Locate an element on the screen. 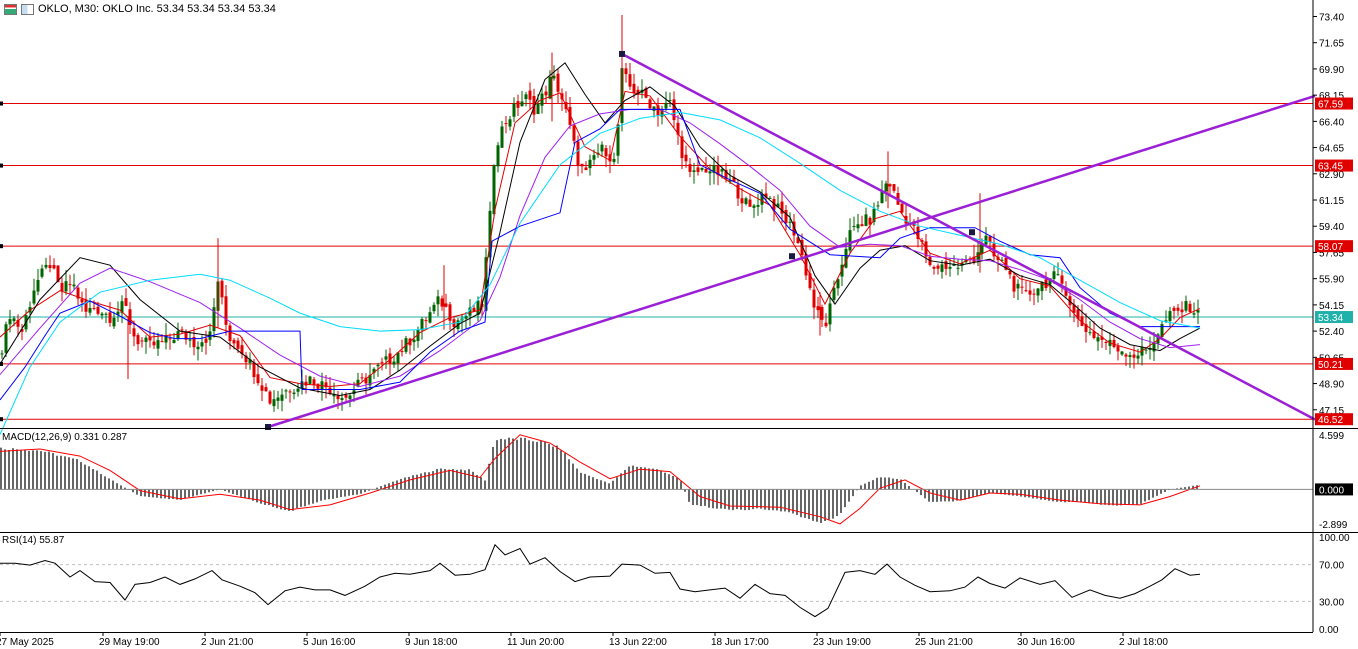 Image resolution: width=1358 pixels, height=649 pixels. price-tick-label: 73.40 is located at coordinates (1331, 17).